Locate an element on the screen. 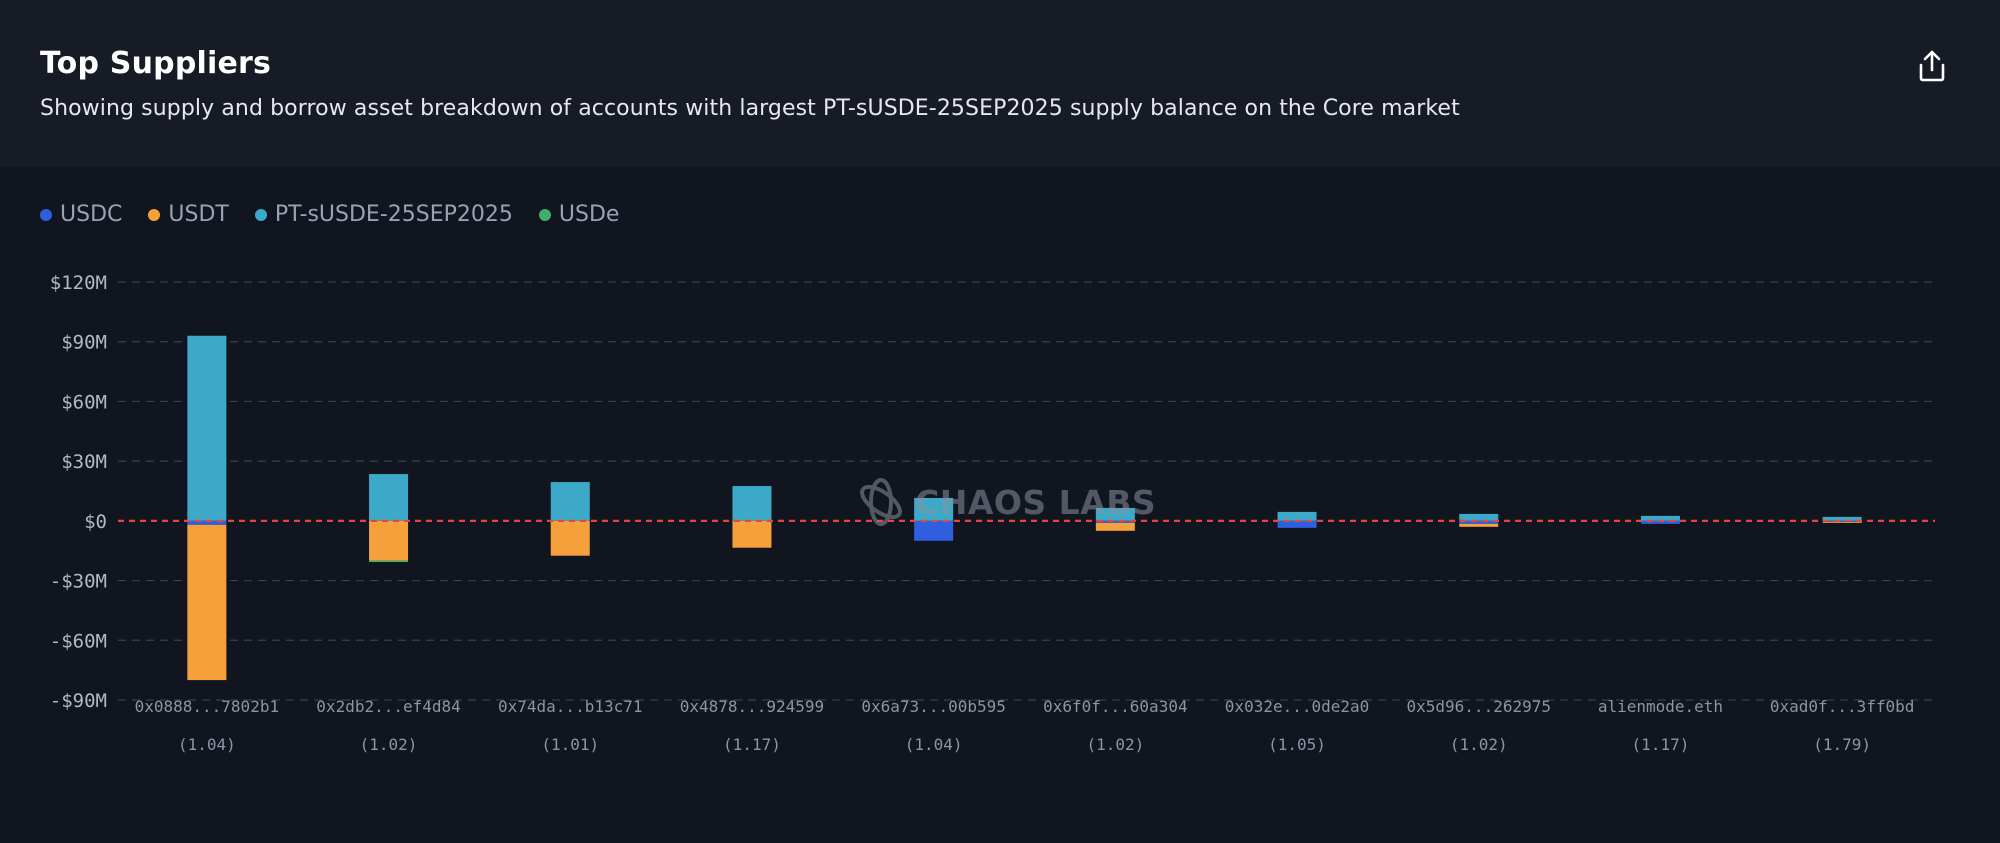  x-category-label: 0x74da...b13c71 is located at coordinates (570, 706).